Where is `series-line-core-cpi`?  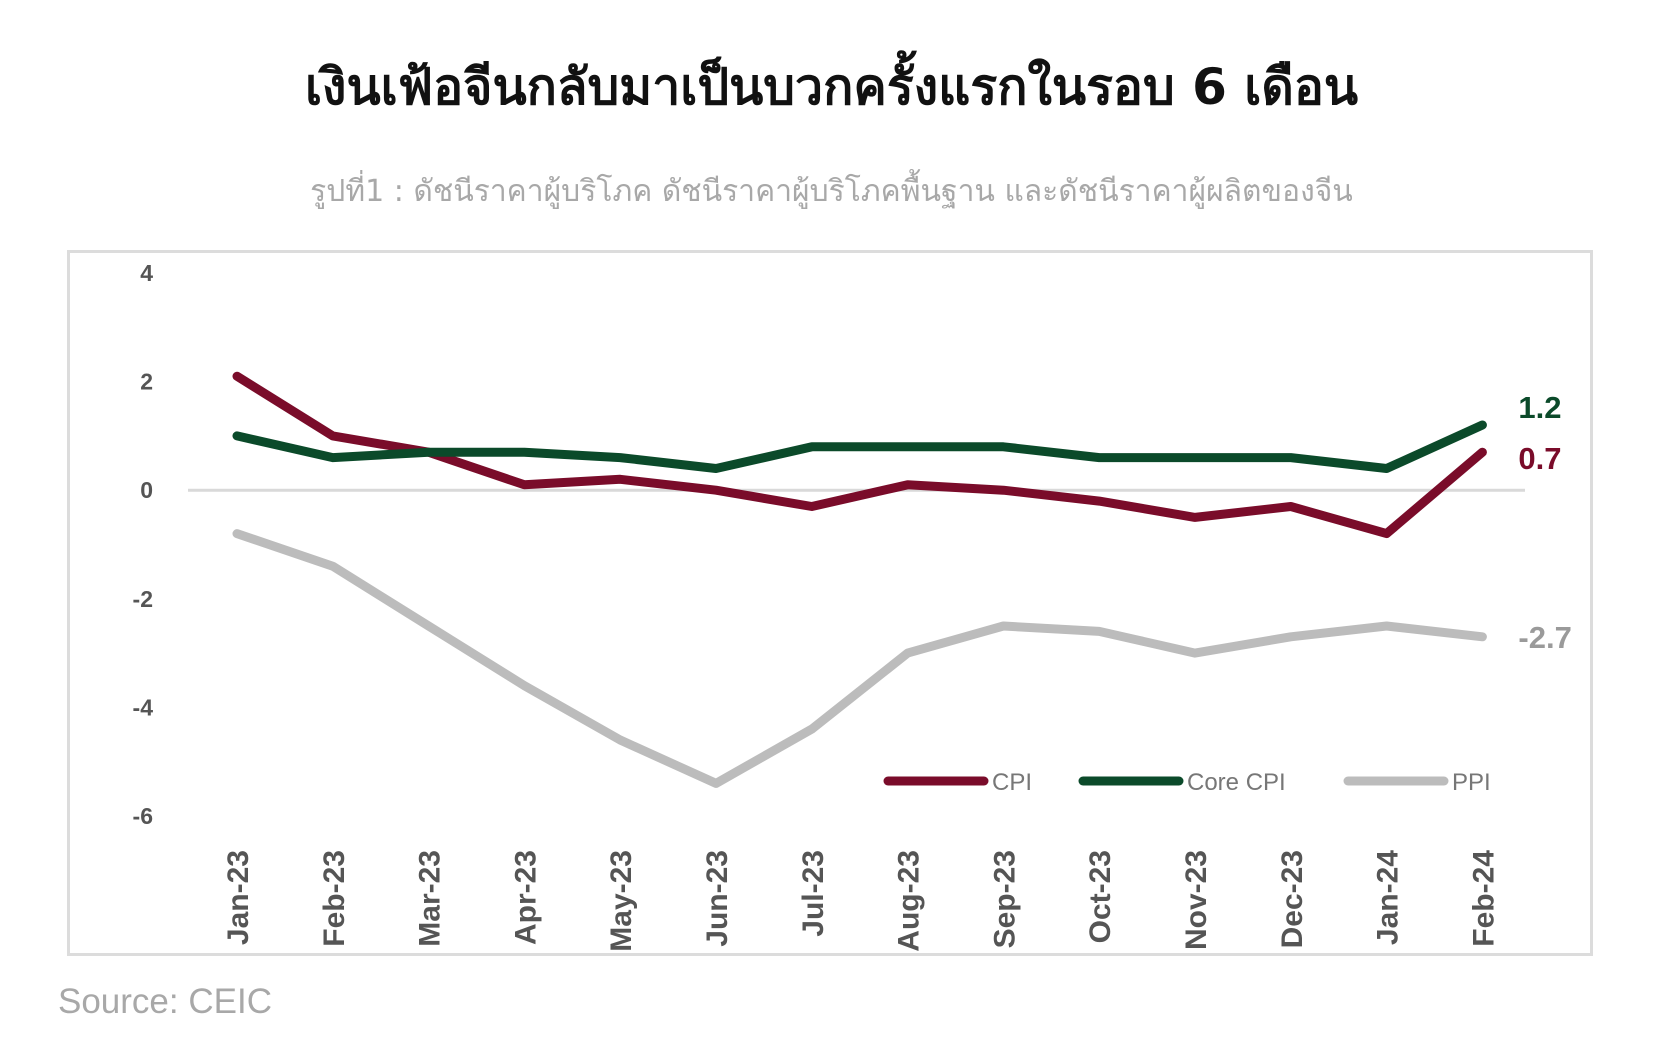 series-line-core-cpi is located at coordinates (859, 446).